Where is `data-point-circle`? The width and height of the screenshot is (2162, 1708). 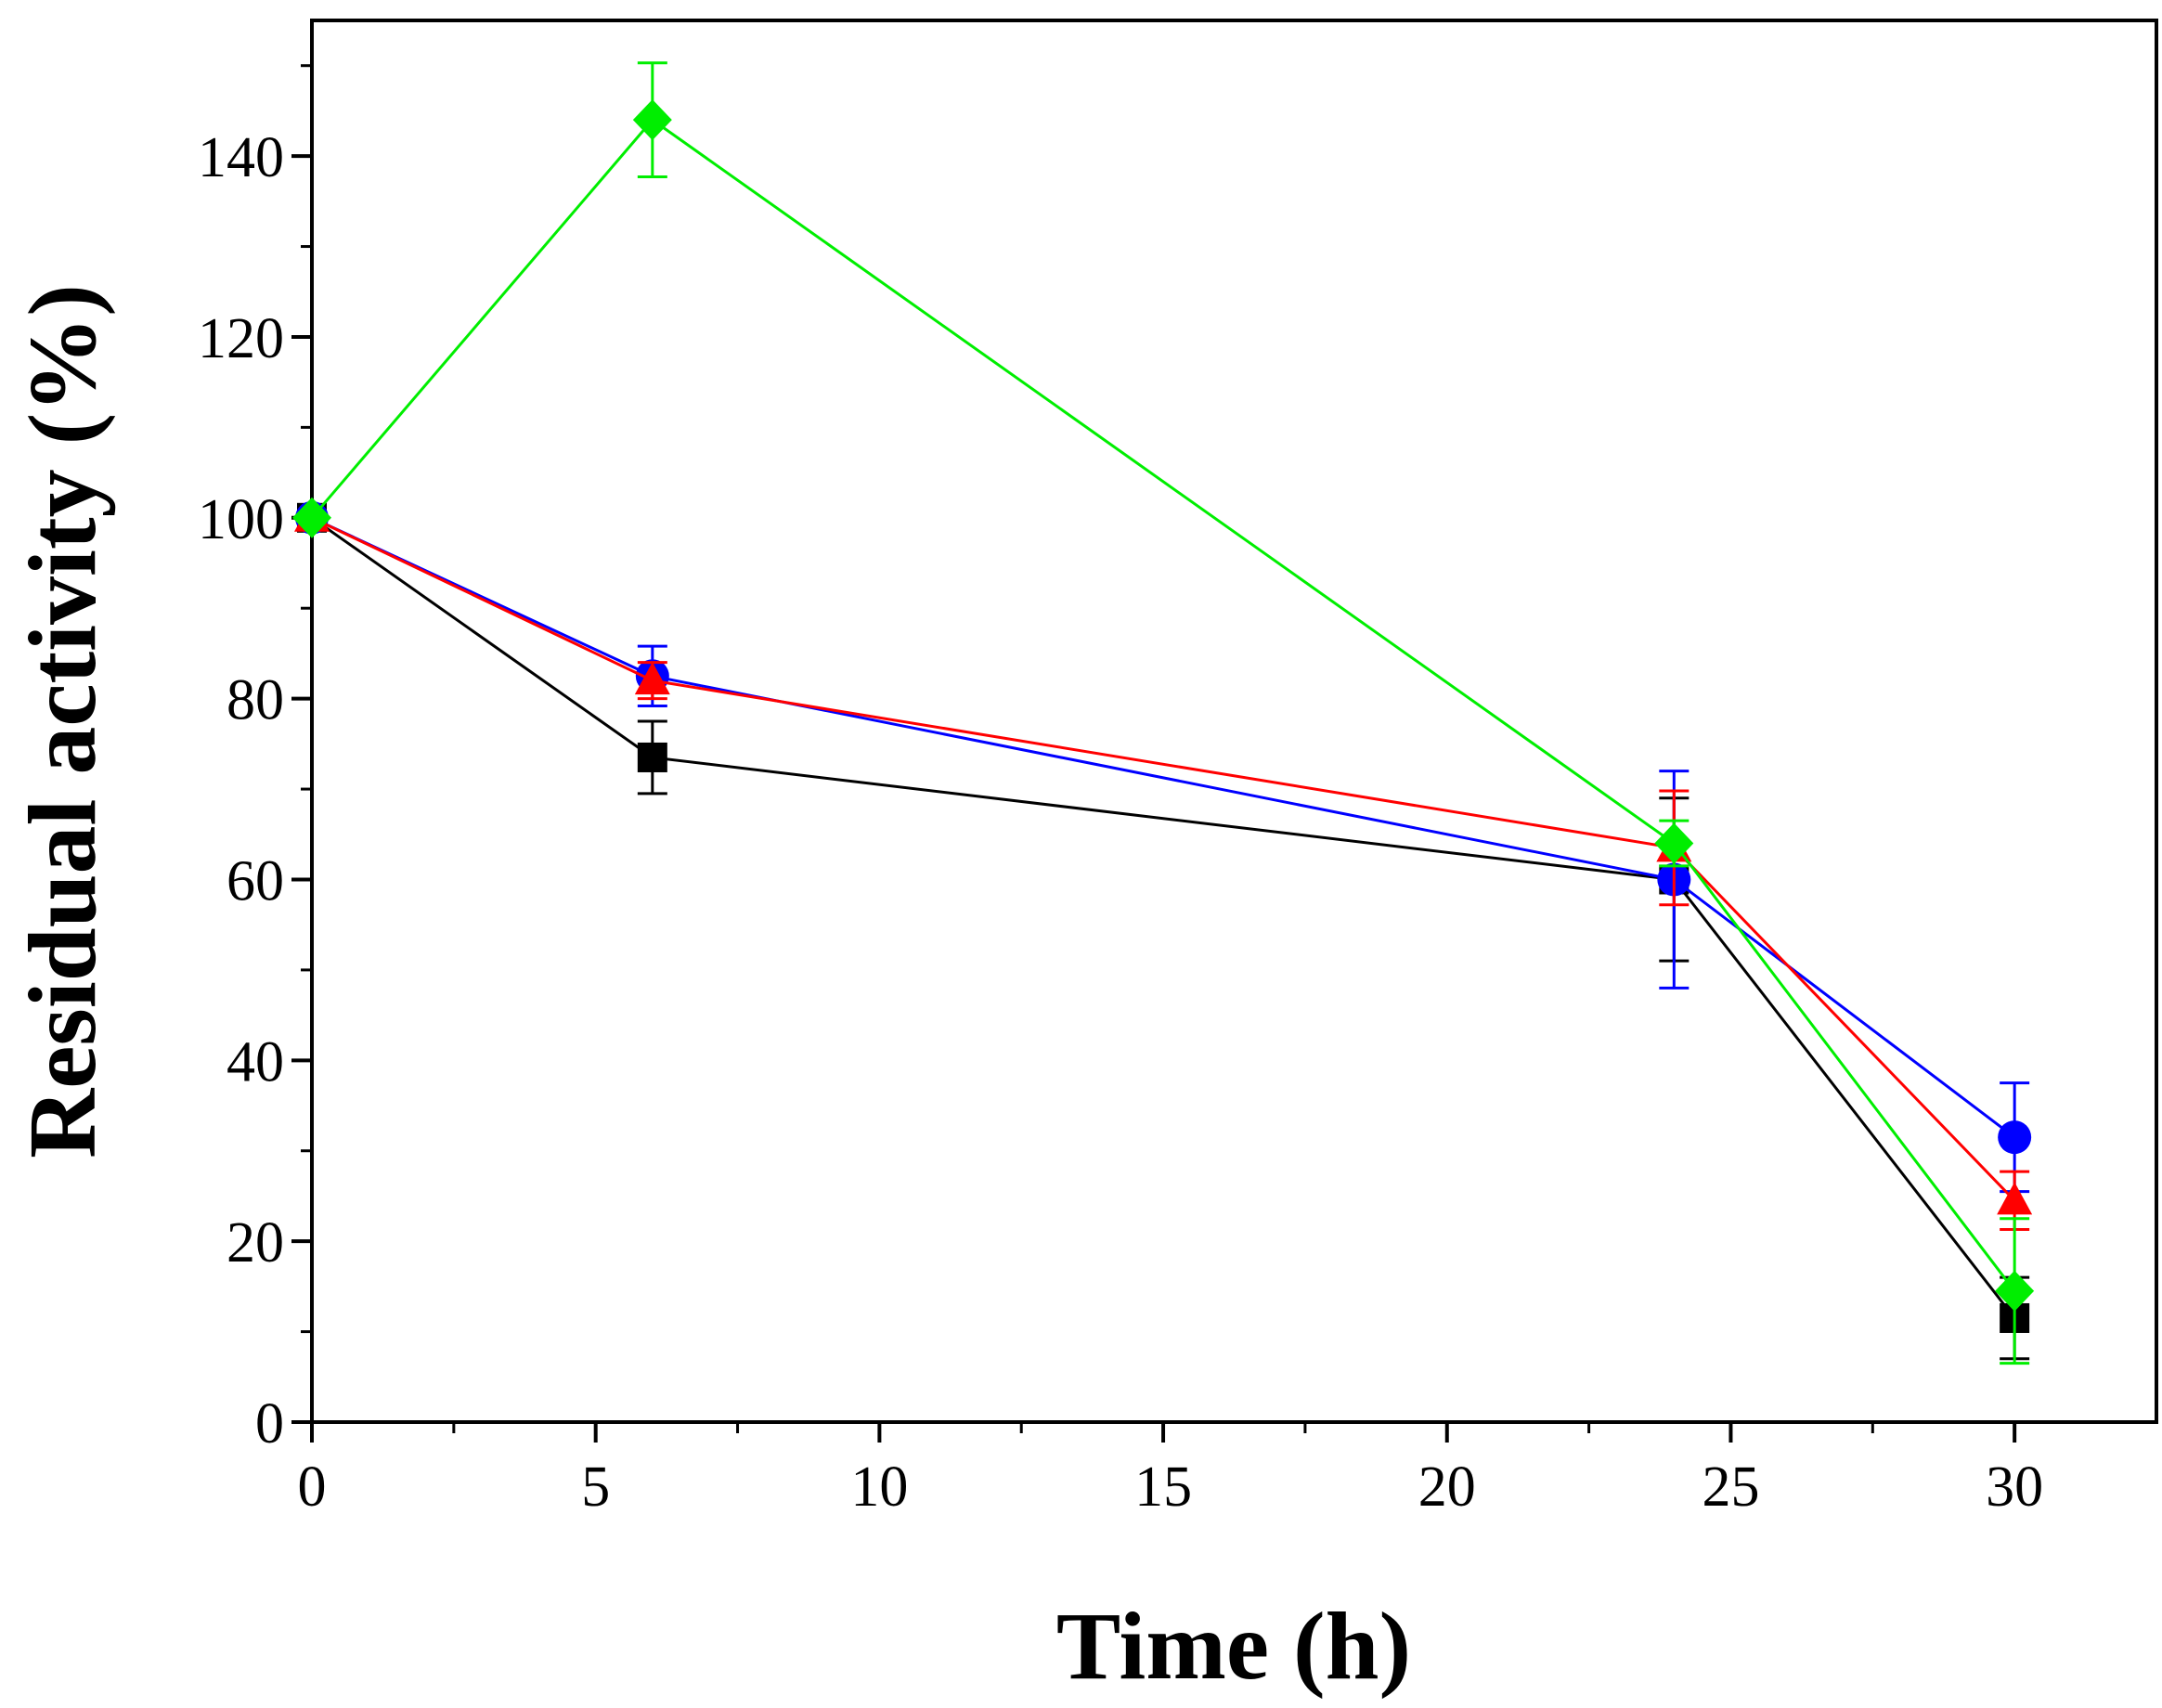
data-point-circle is located at coordinates (2015, 1137).